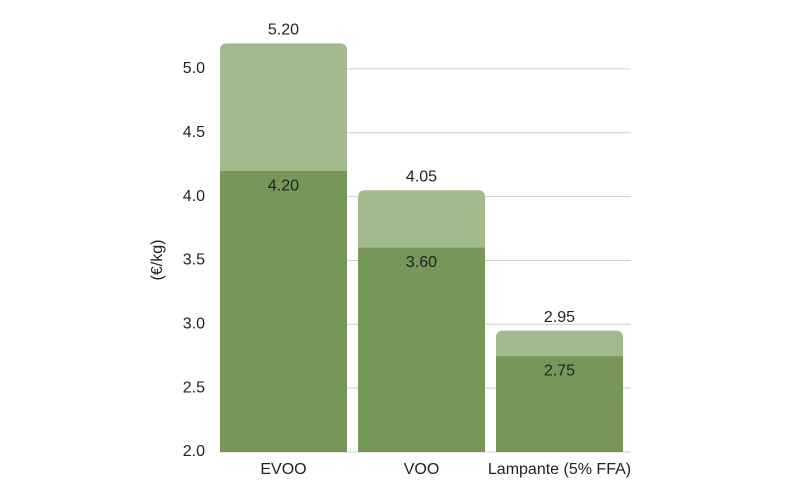 This screenshot has width=800, height=500. I want to click on value-label: 3.60, so click(421, 262).